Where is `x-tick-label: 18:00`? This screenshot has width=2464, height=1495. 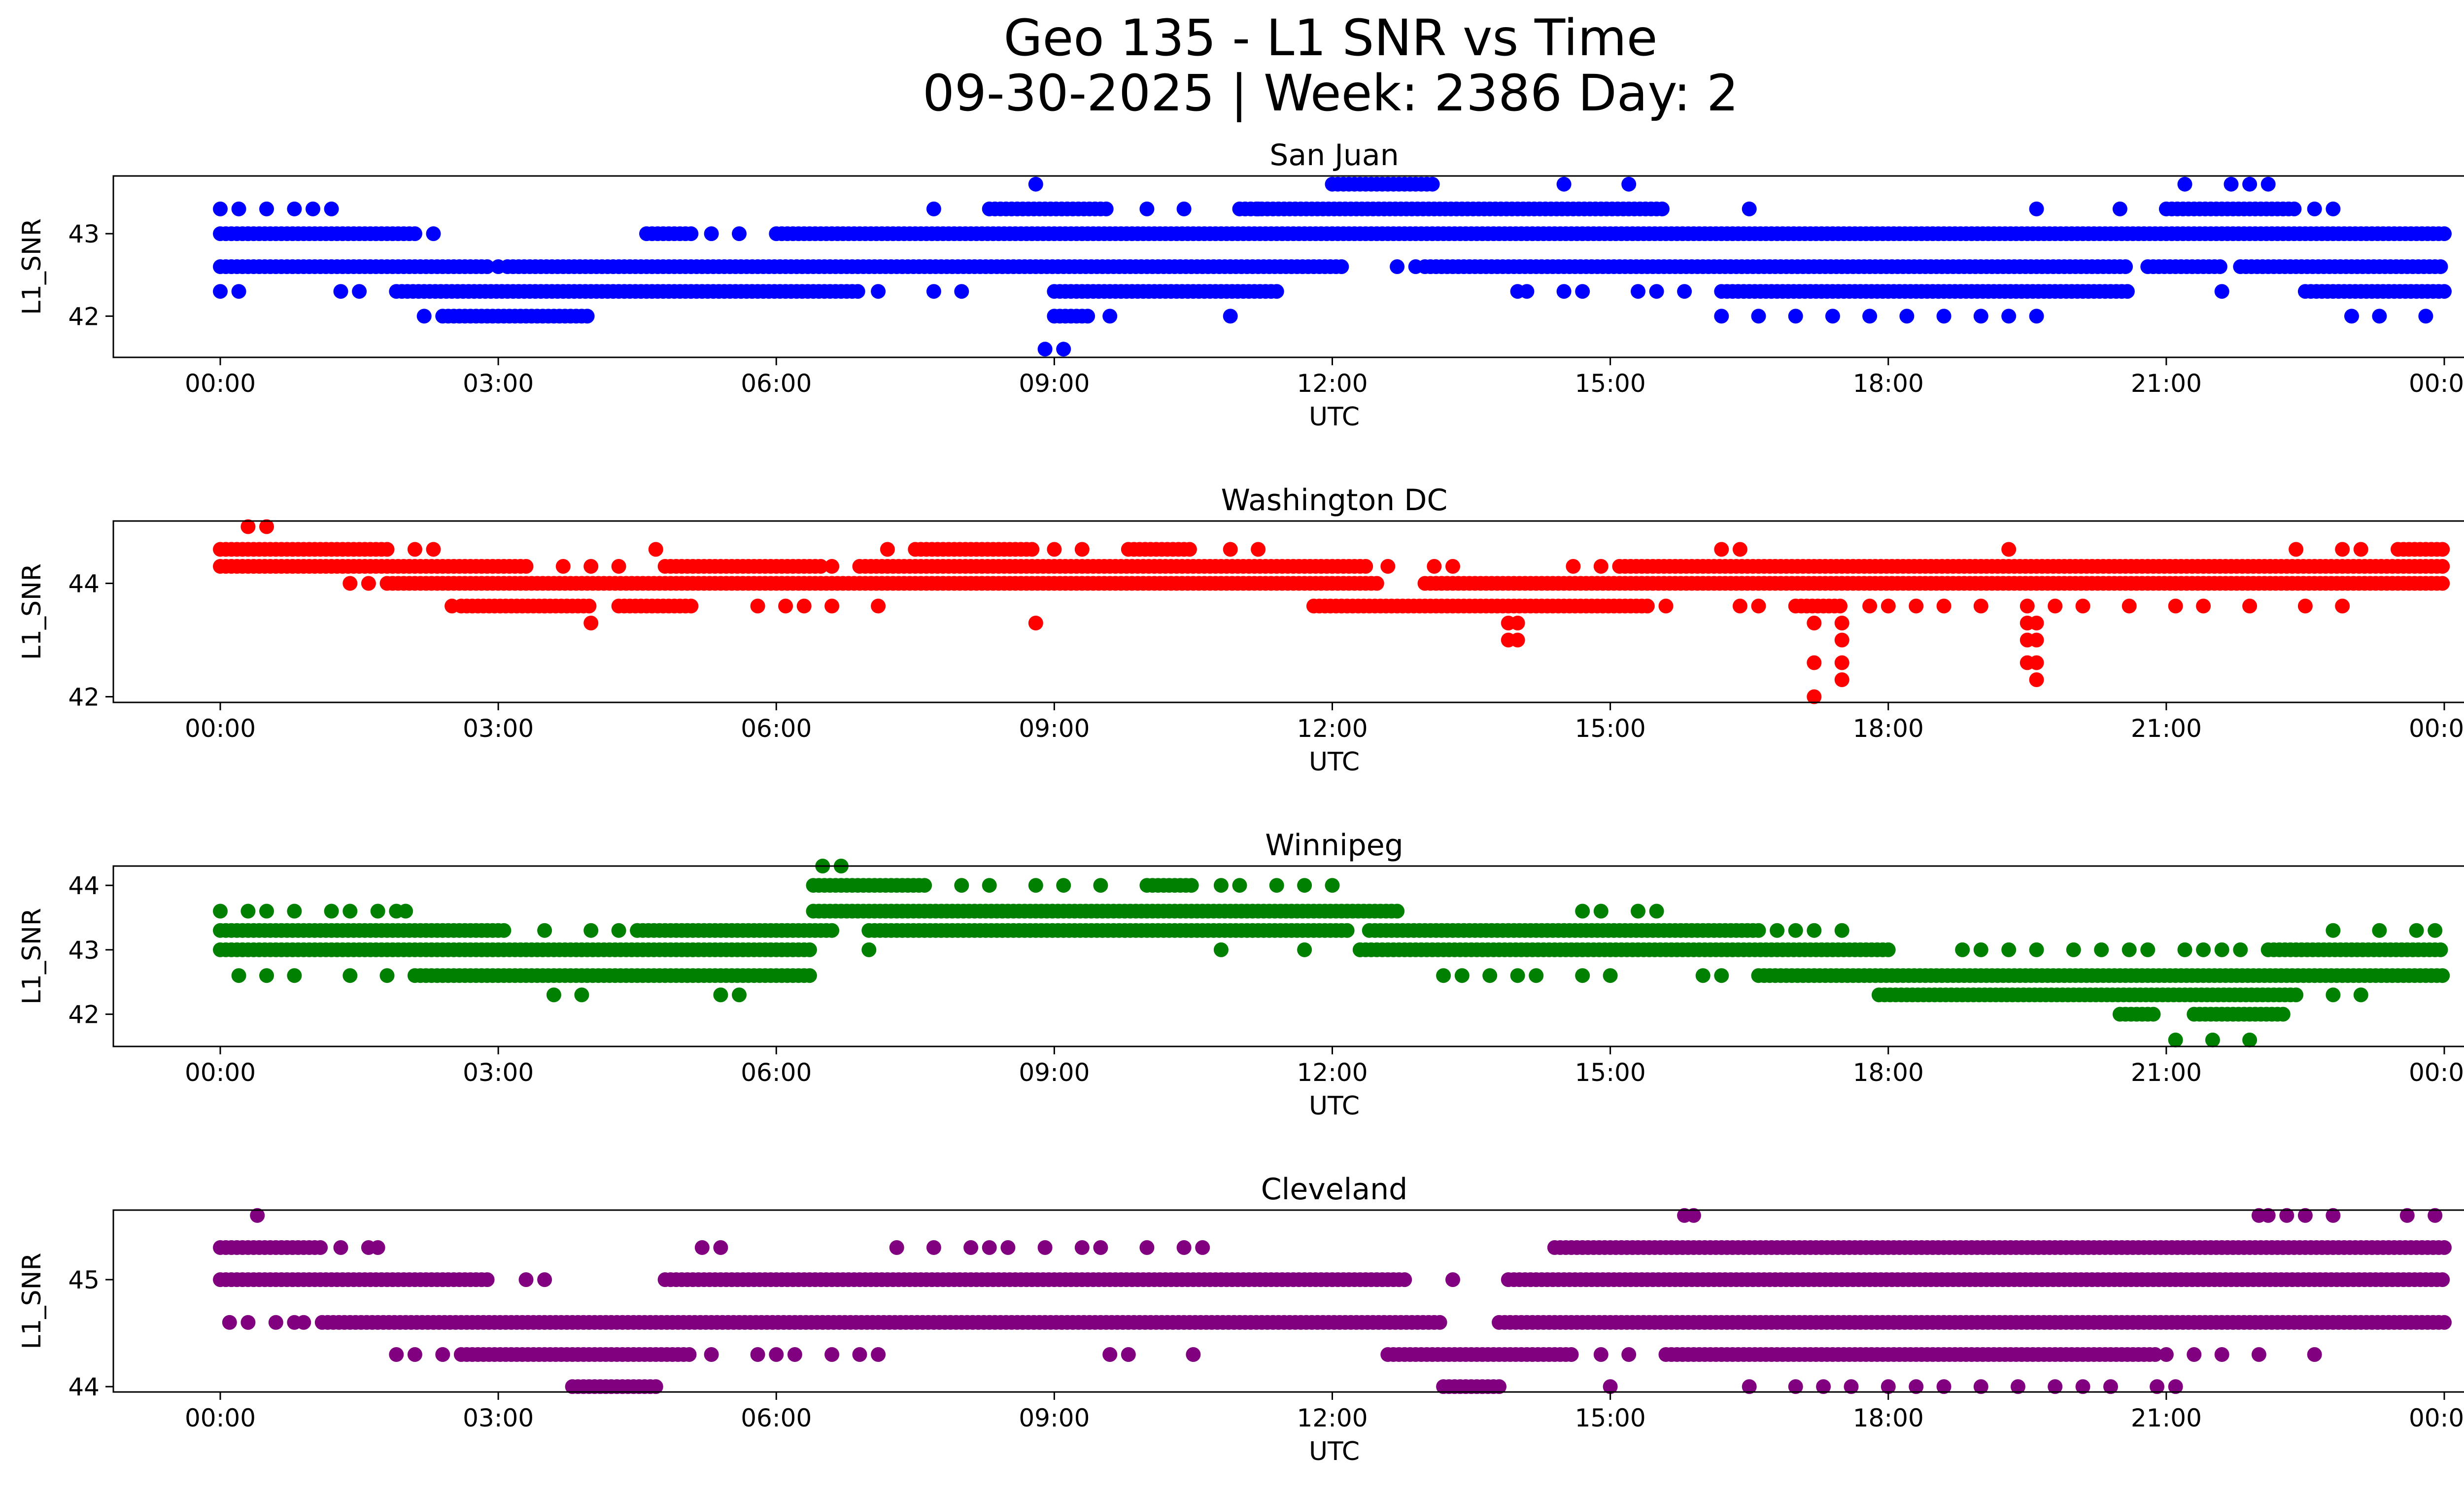
x-tick-label: 18:00 is located at coordinates (1888, 1418).